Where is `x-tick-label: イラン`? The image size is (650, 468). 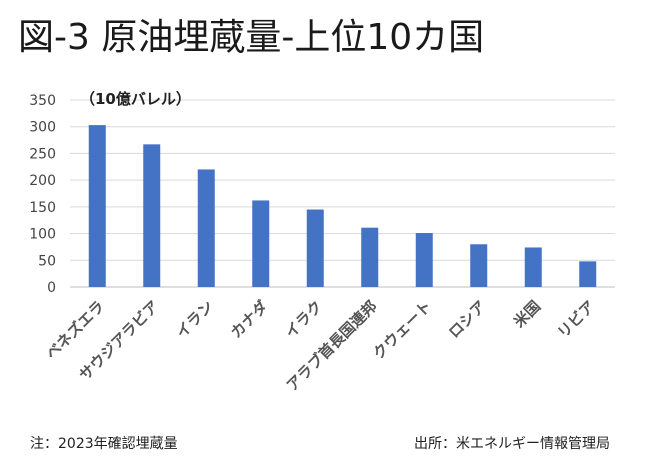 x-tick-label: イラン is located at coordinates (195, 319).